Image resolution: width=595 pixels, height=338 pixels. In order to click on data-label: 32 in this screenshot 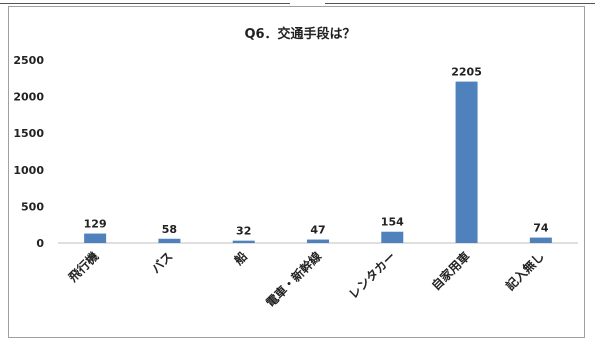, I will do `click(243, 231)`.